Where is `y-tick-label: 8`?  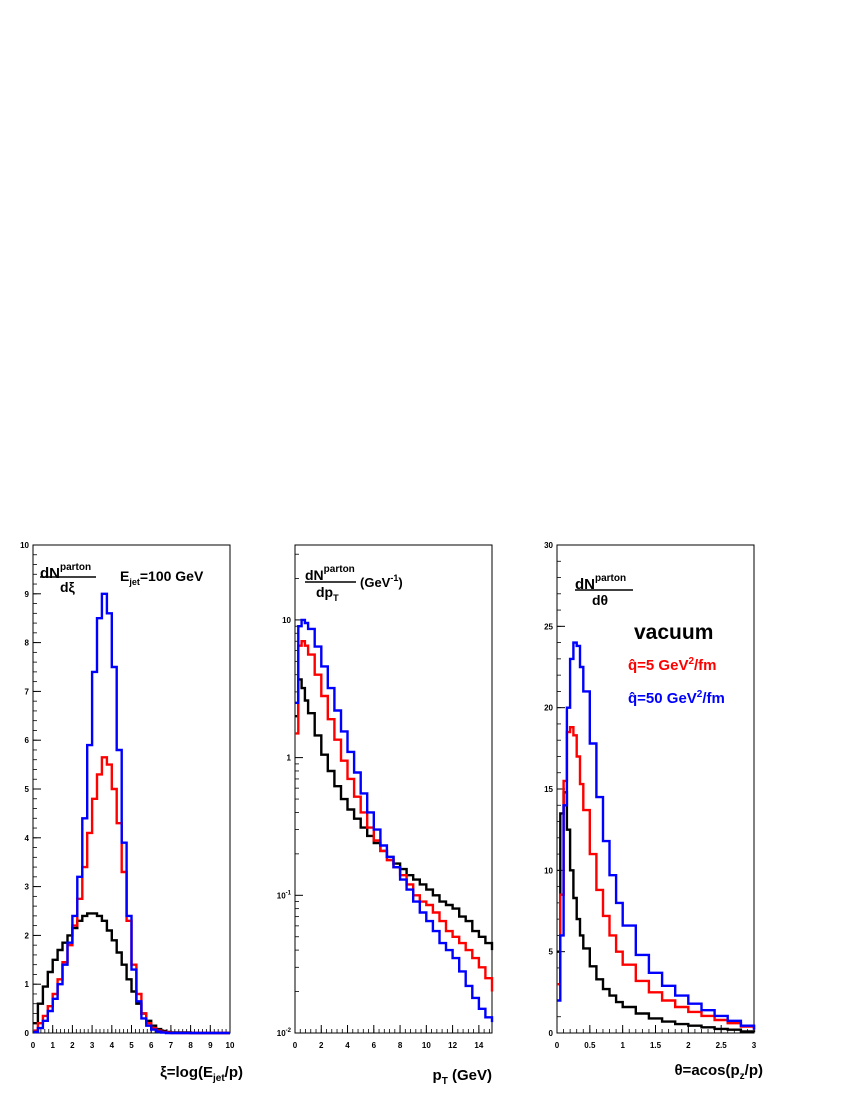 y-tick-label: 8 is located at coordinates (27, 643).